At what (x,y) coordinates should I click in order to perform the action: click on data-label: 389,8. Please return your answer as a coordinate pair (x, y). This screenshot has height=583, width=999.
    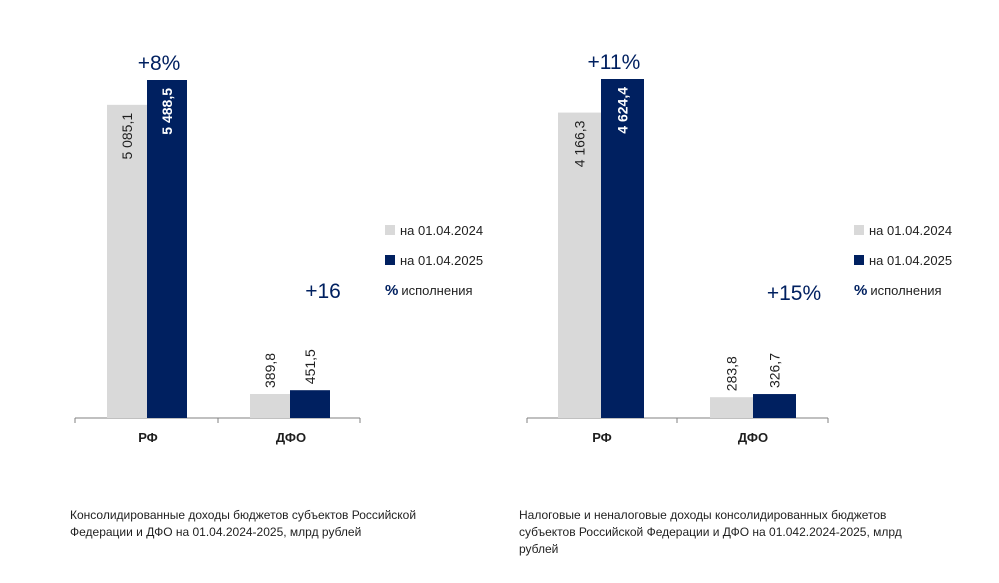
    Looking at the image, I should click on (270, 370).